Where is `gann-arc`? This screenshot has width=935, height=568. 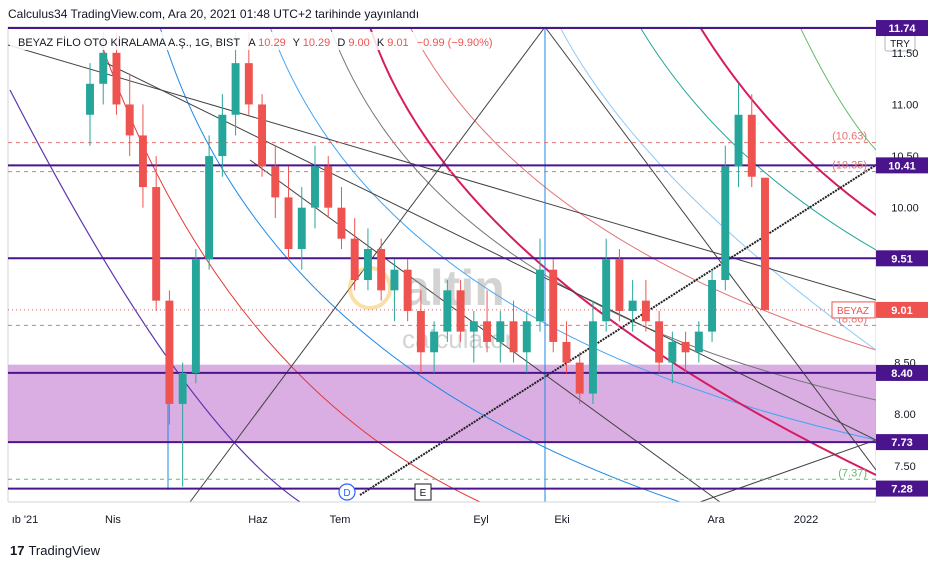 gann-arc is located at coordinates (787, 121).